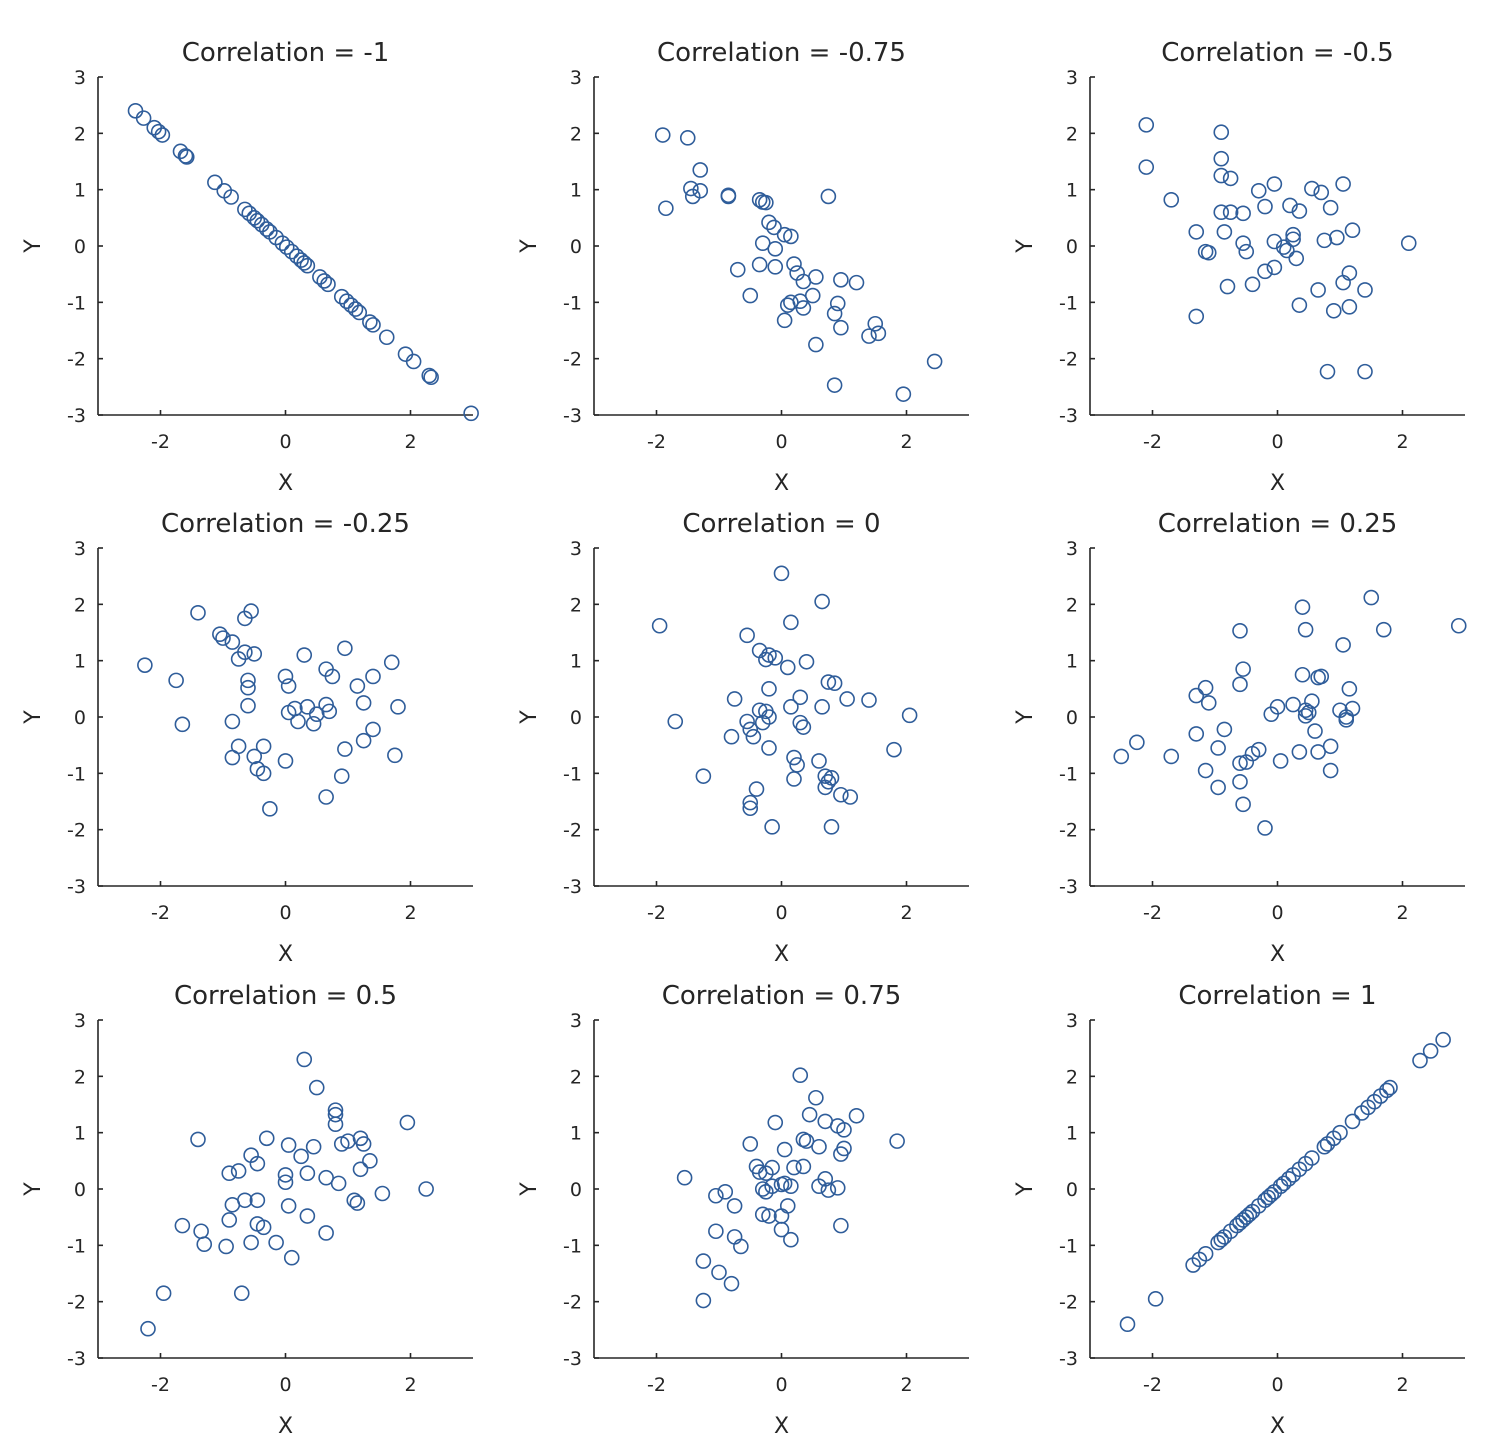  I want to click on y-tick-label: -3, so click(572, 1359).